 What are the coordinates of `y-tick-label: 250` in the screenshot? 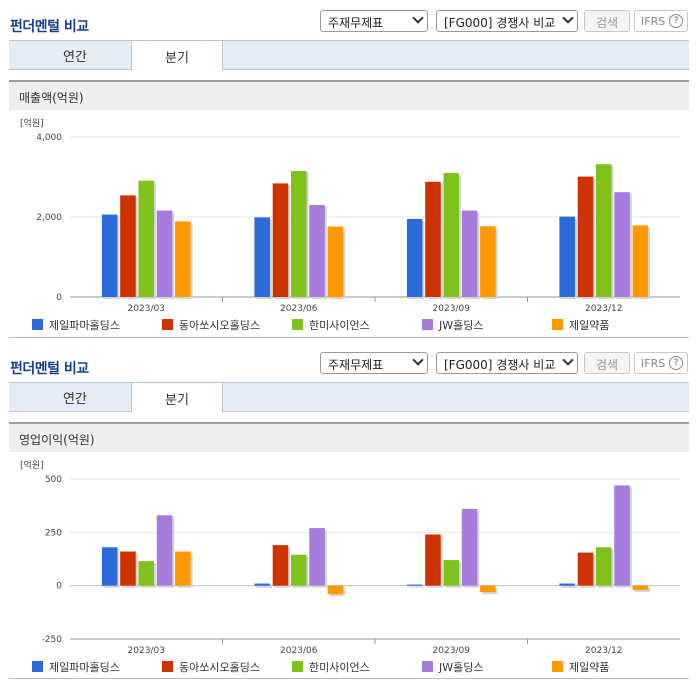 It's located at (53, 533).